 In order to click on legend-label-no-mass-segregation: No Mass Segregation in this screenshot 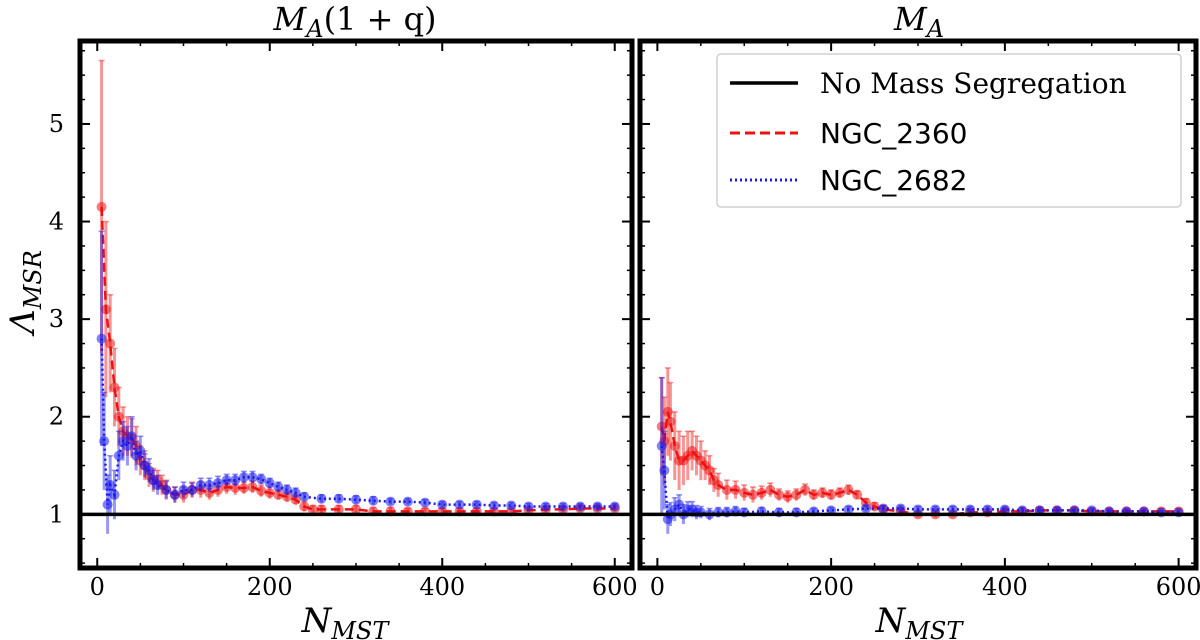, I will do `click(973, 83)`.